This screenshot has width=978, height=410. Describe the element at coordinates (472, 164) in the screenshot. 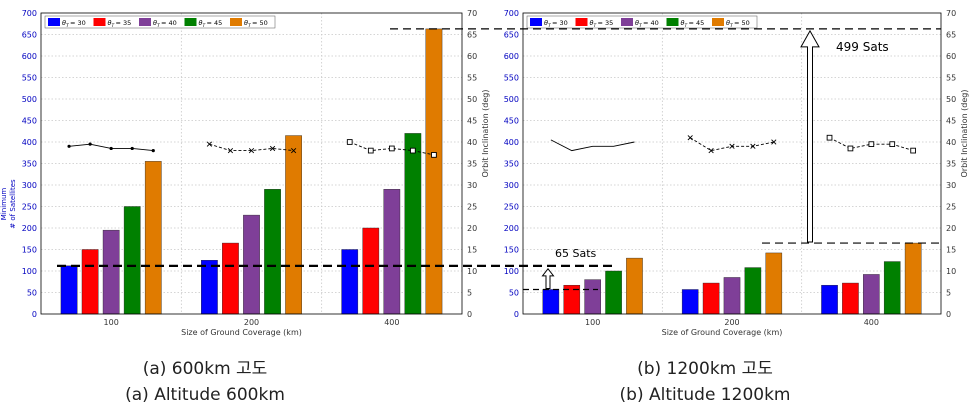

I see `y2-tick-label: 35` at that location.